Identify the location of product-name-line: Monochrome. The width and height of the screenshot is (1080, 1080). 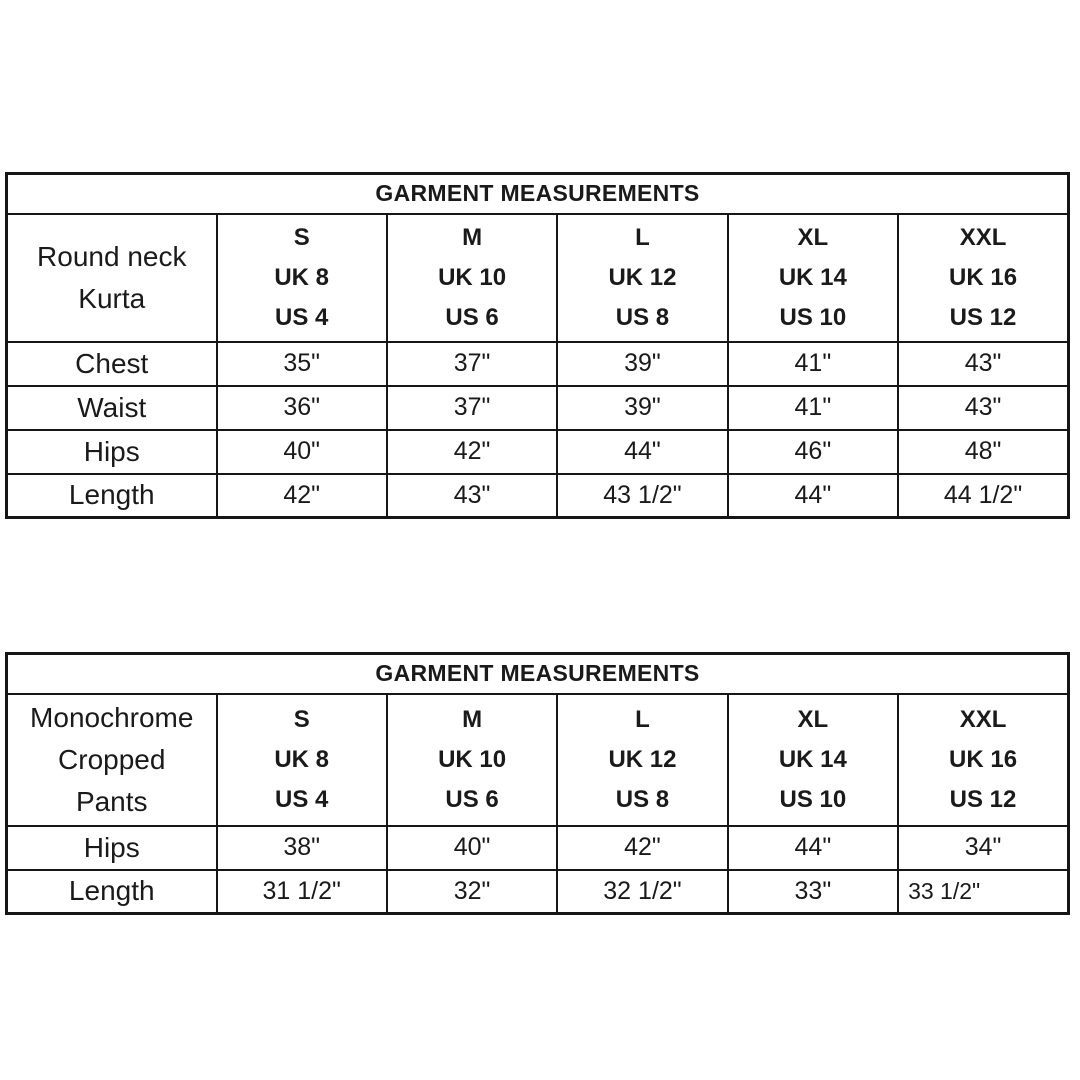
(112, 717).